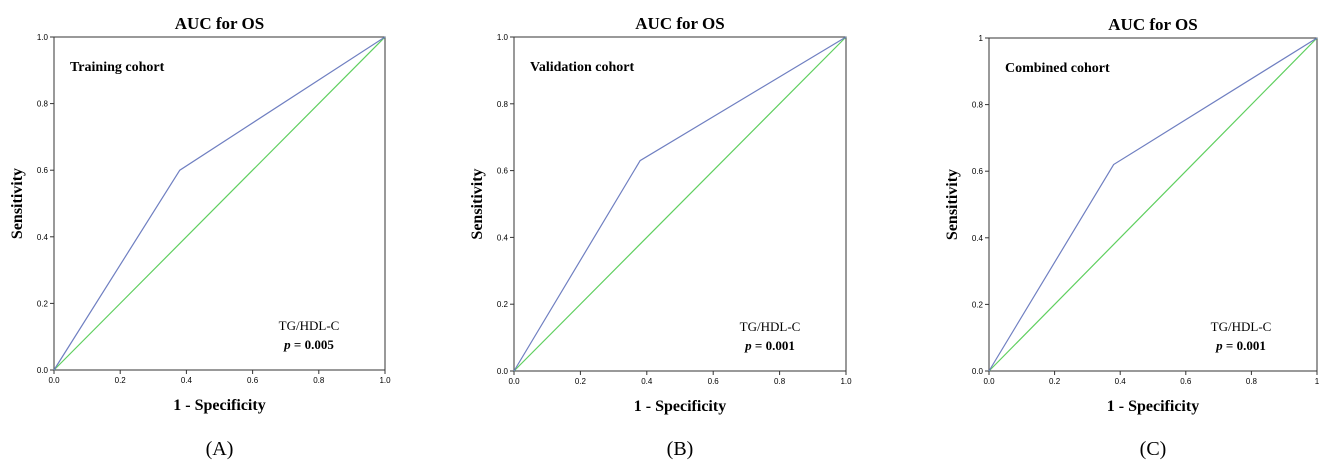 Image resolution: width=1320 pixels, height=461 pixels. I want to click on cohort-label: Validation cohort, so click(582, 67).